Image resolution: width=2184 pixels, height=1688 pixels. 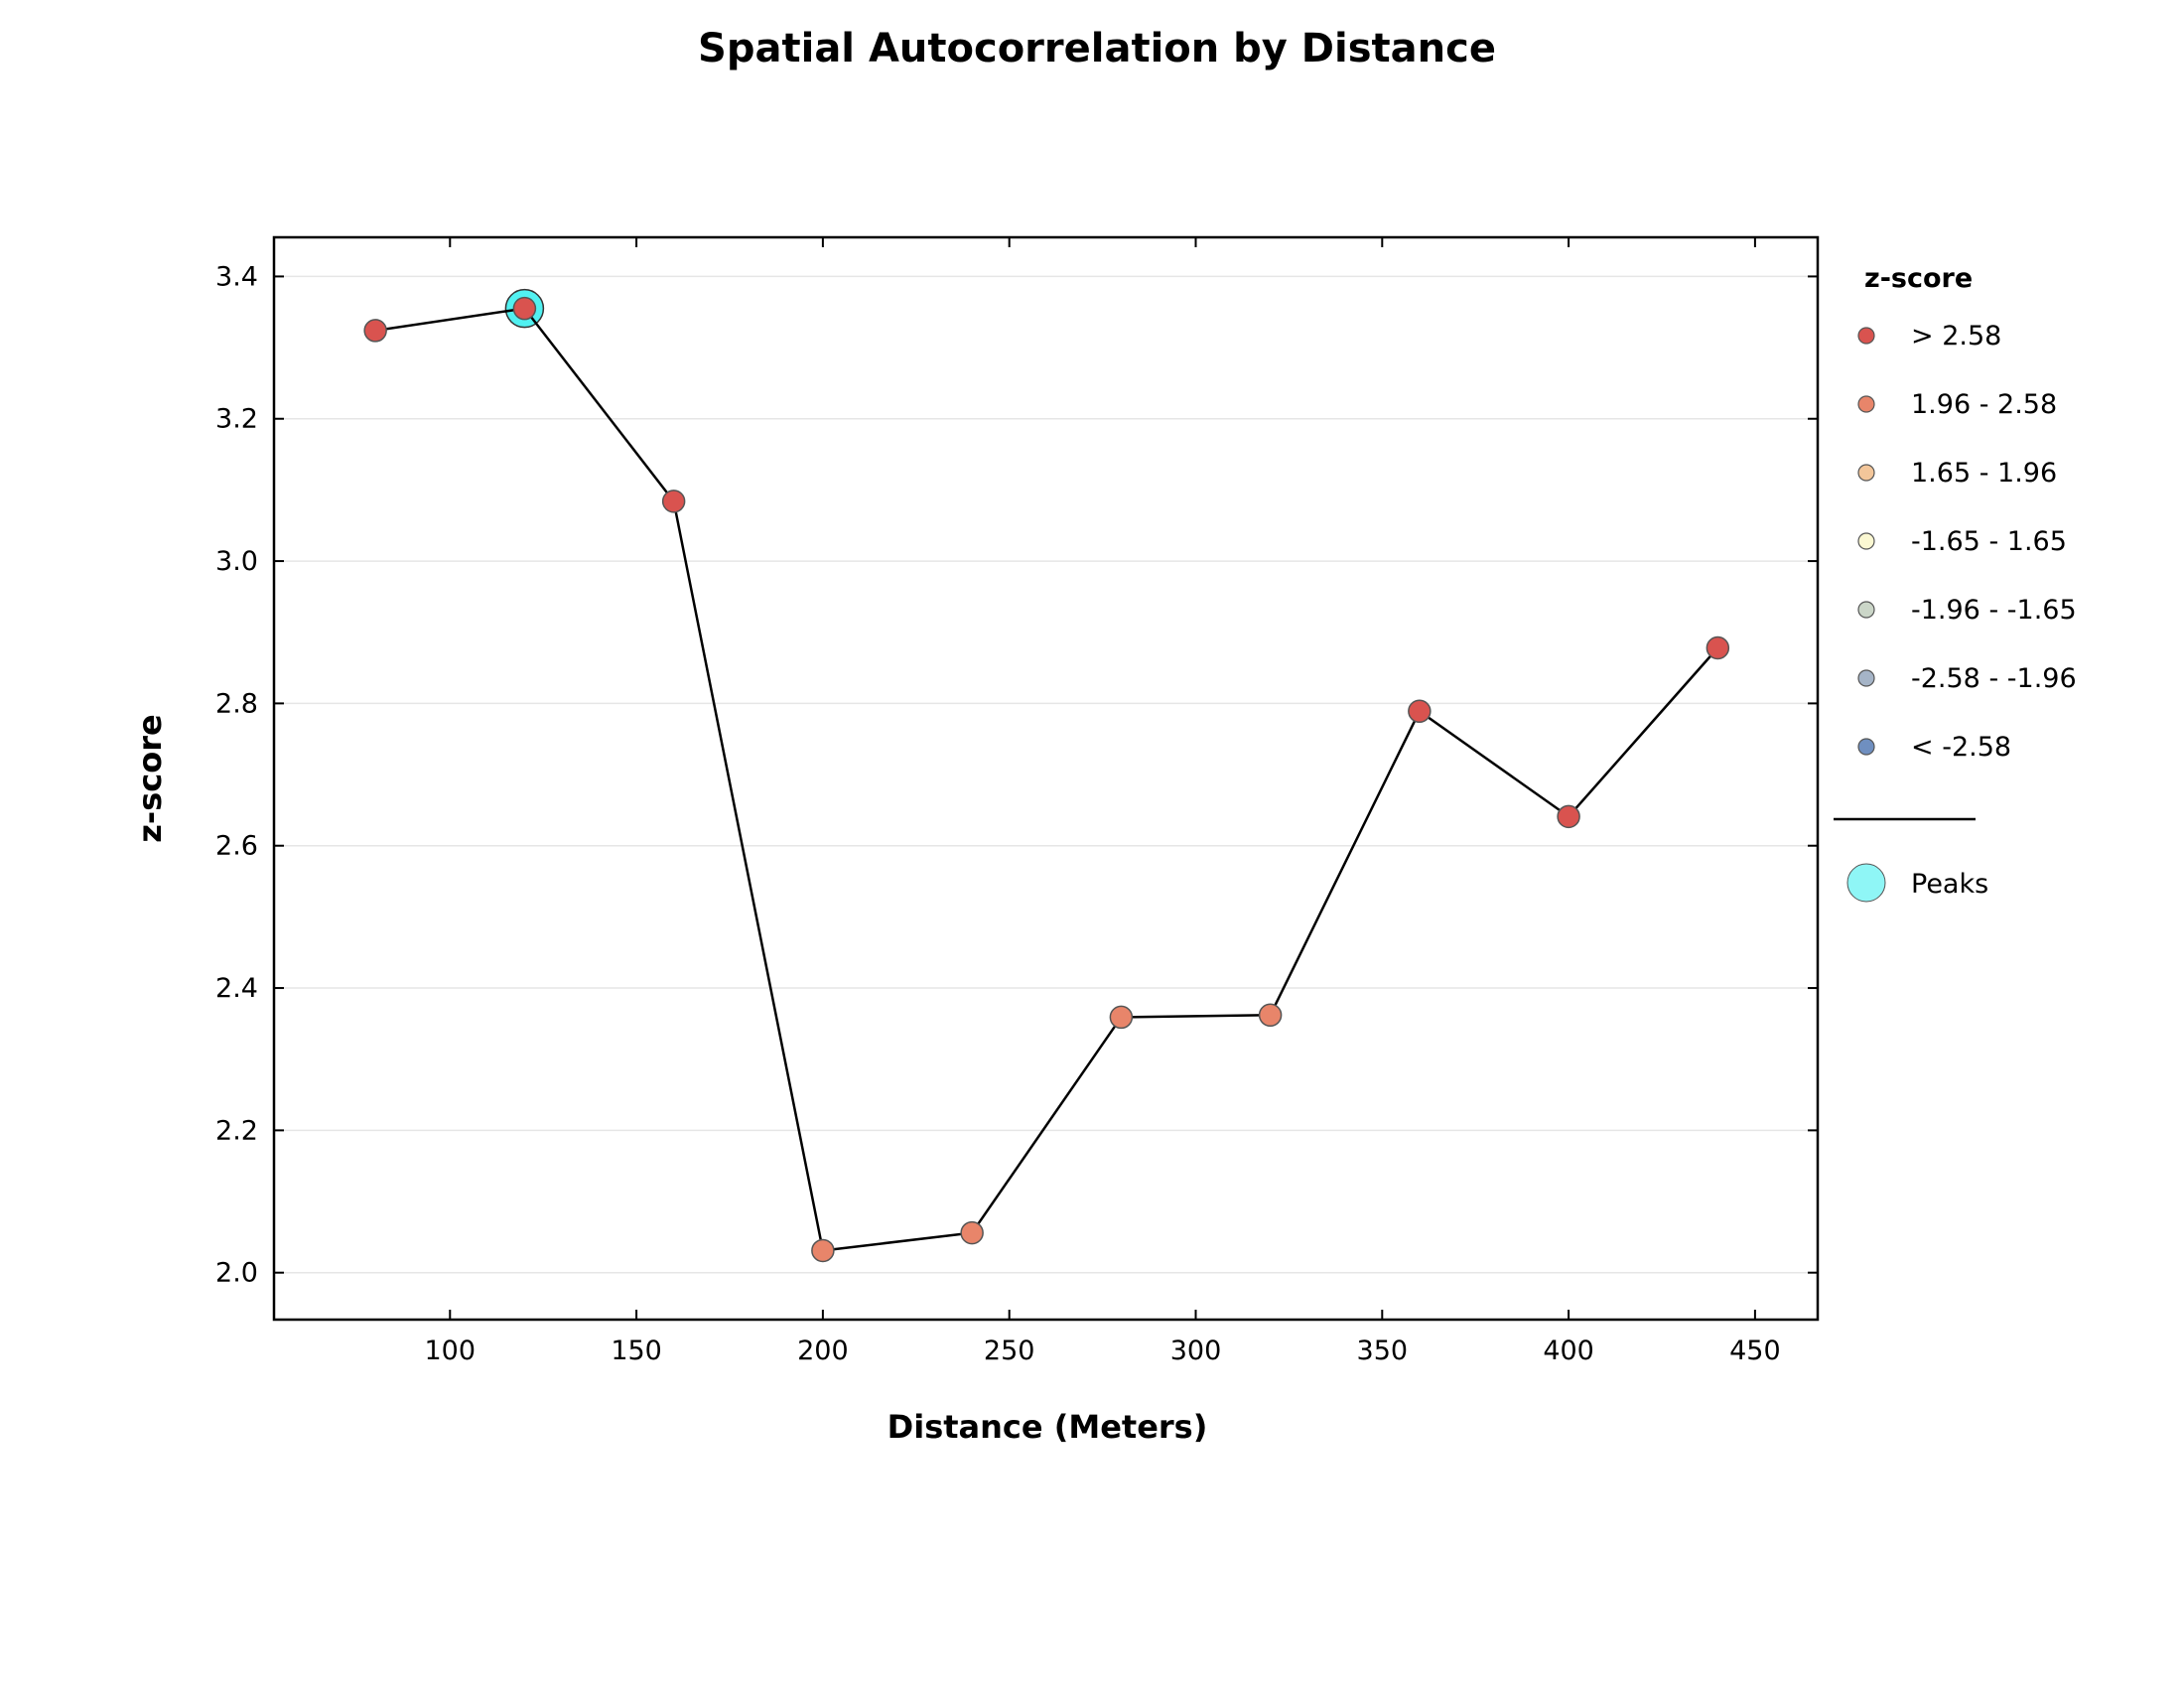 I want to click on legend-peak-marker, so click(x=1866, y=883).